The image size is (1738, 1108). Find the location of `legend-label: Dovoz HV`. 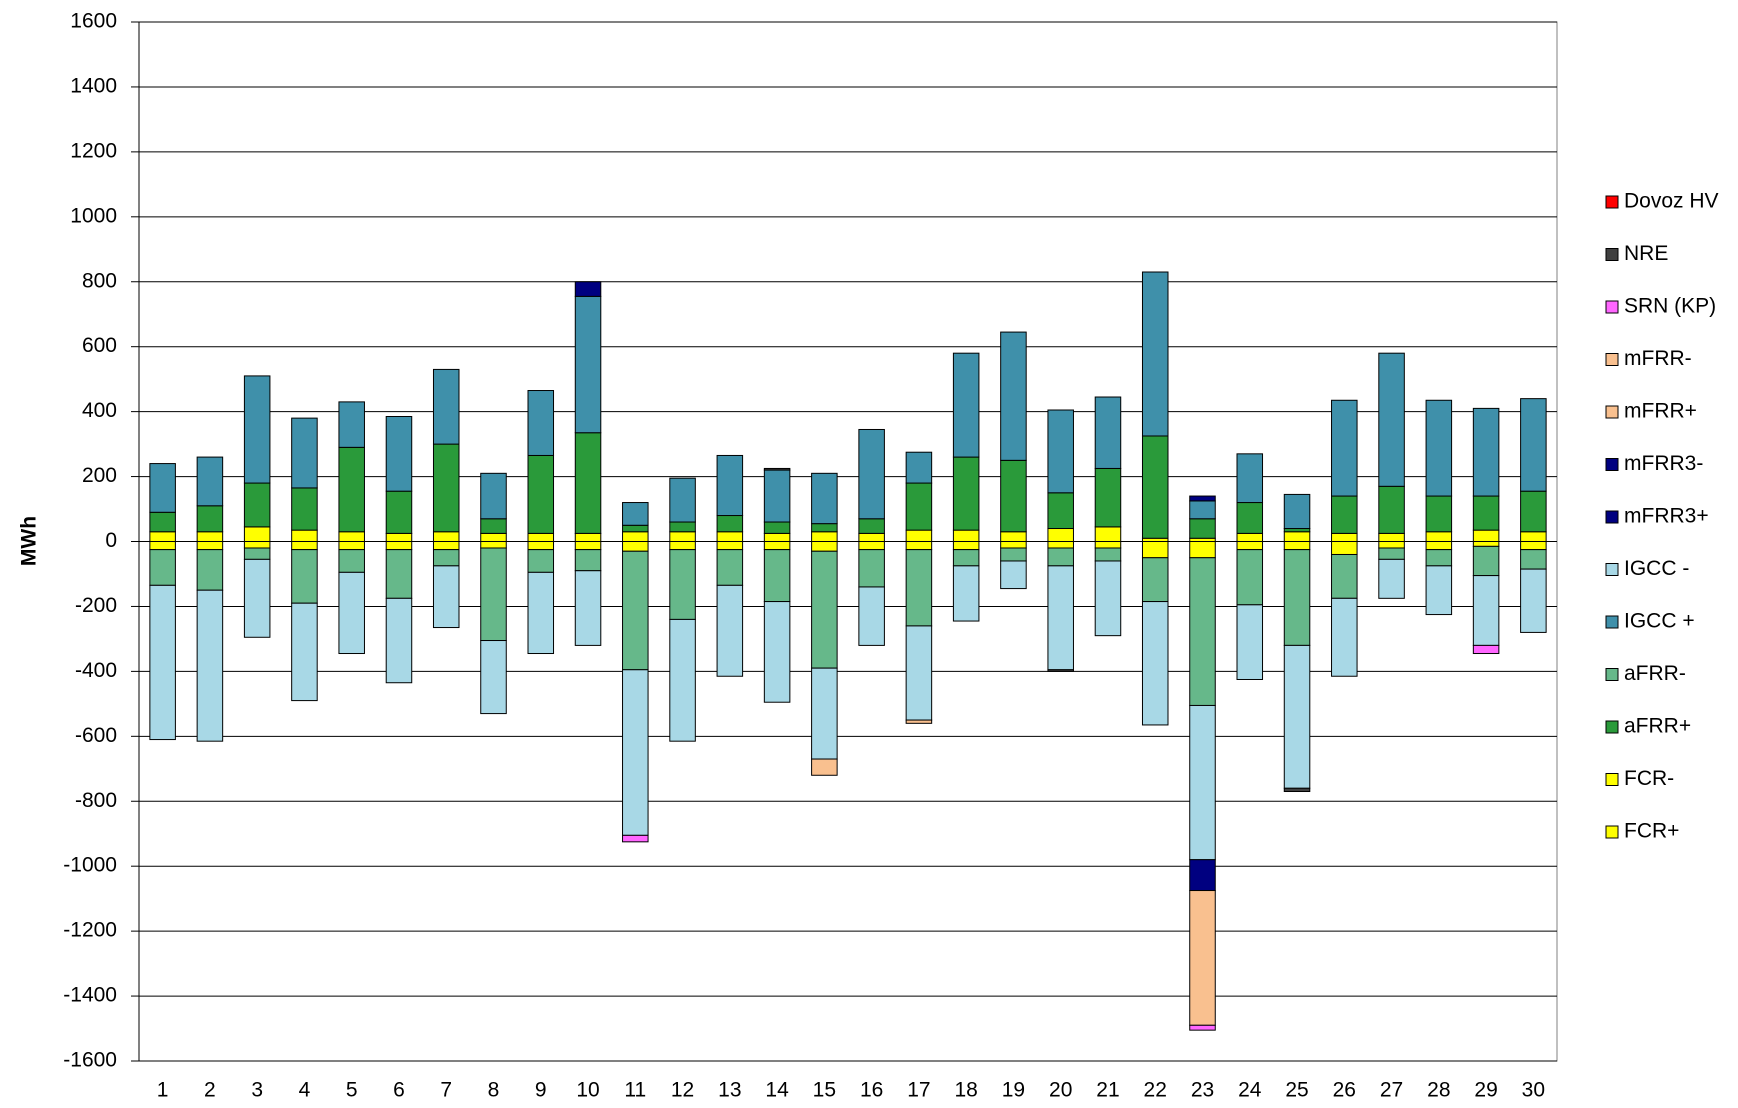

legend-label: Dovoz HV is located at coordinates (1671, 201).